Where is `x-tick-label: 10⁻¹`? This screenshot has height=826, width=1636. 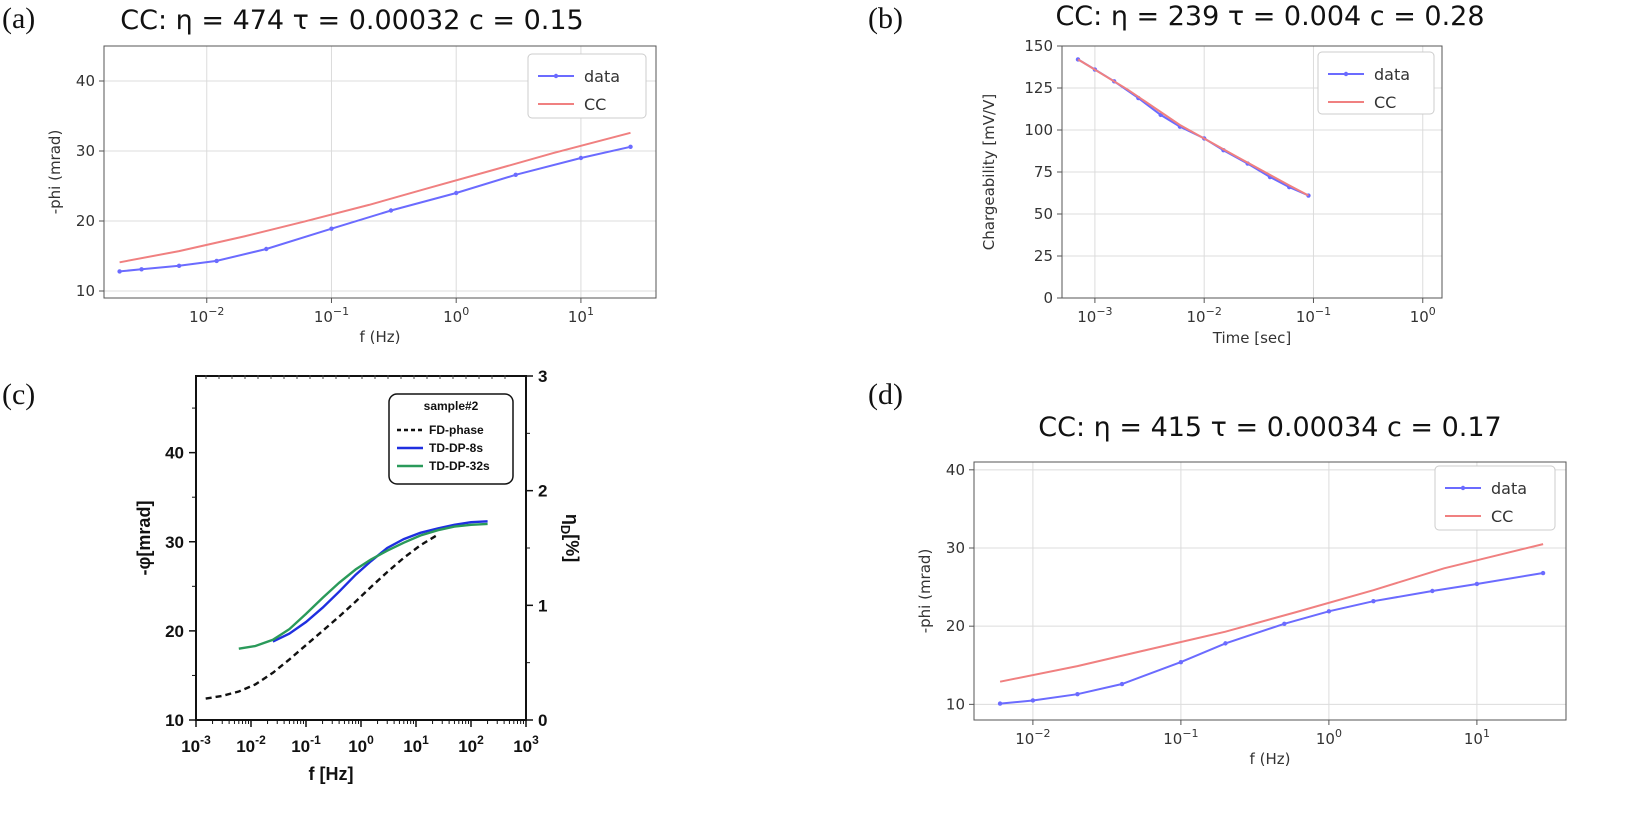
x-tick-label: 10⁻¹ is located at coordinates (1313, 315).